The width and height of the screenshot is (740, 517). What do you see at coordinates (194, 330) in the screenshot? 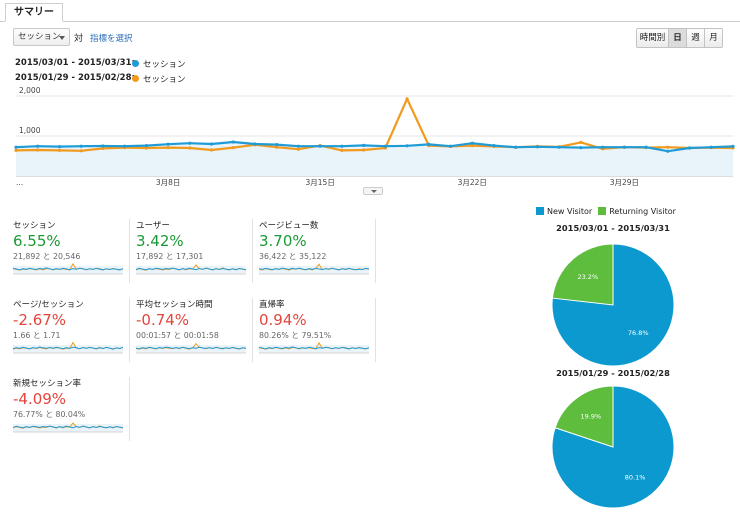
I see `scorecard-avg-session-duration: 平均セッション時間 -0.74% 00:01:57 と 00:01:58` at bounding box center [194, 330].